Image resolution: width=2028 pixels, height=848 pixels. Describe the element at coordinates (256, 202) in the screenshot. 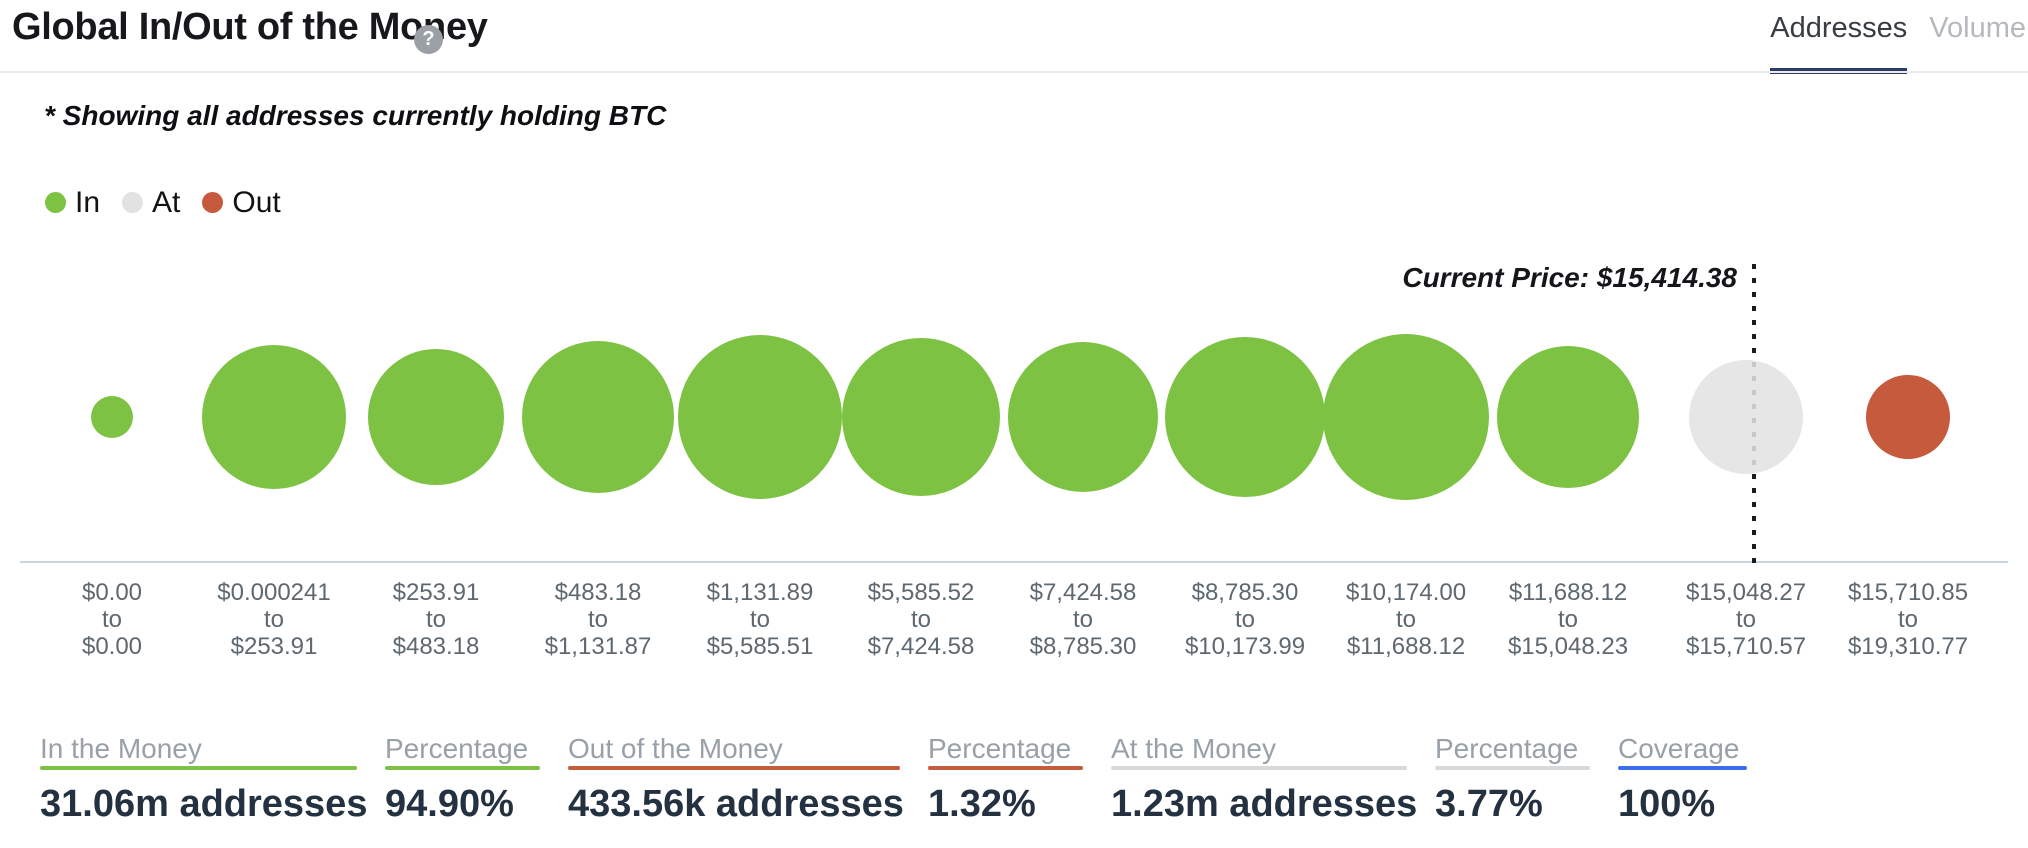

I see `legend-label: Out` at that location.